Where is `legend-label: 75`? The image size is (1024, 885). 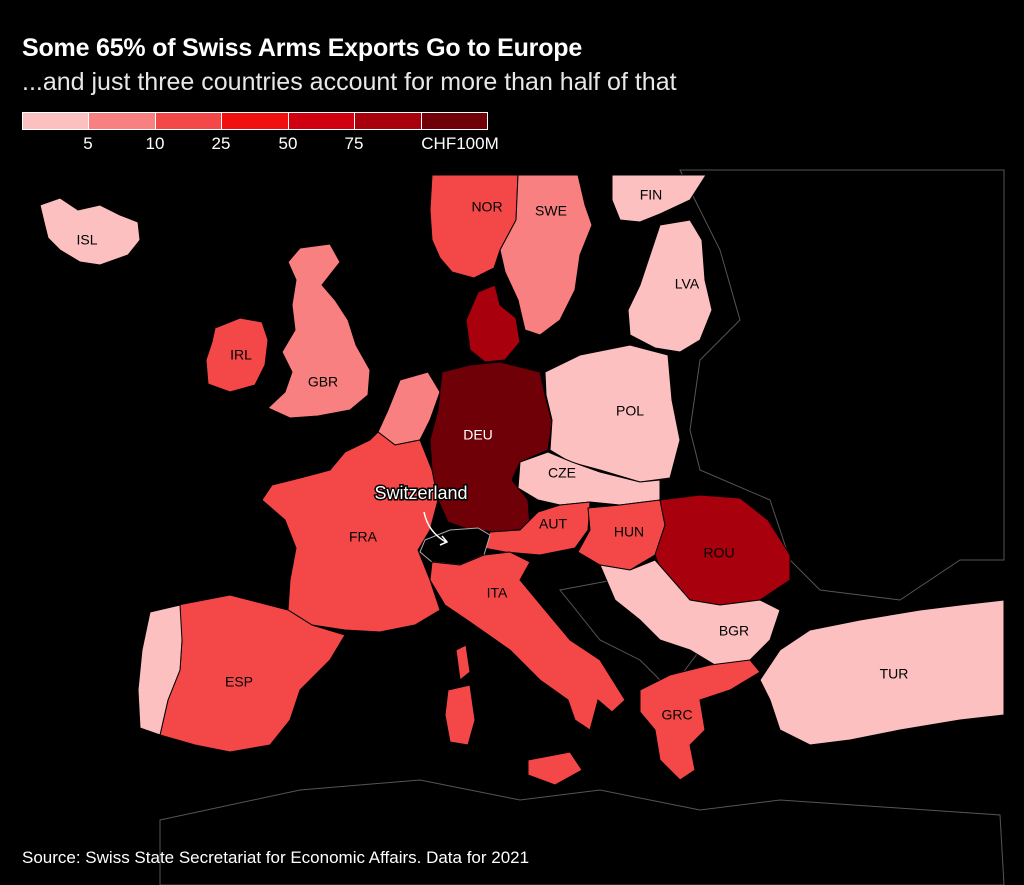
legend-label: 75 is located at coordinates (354, 143).